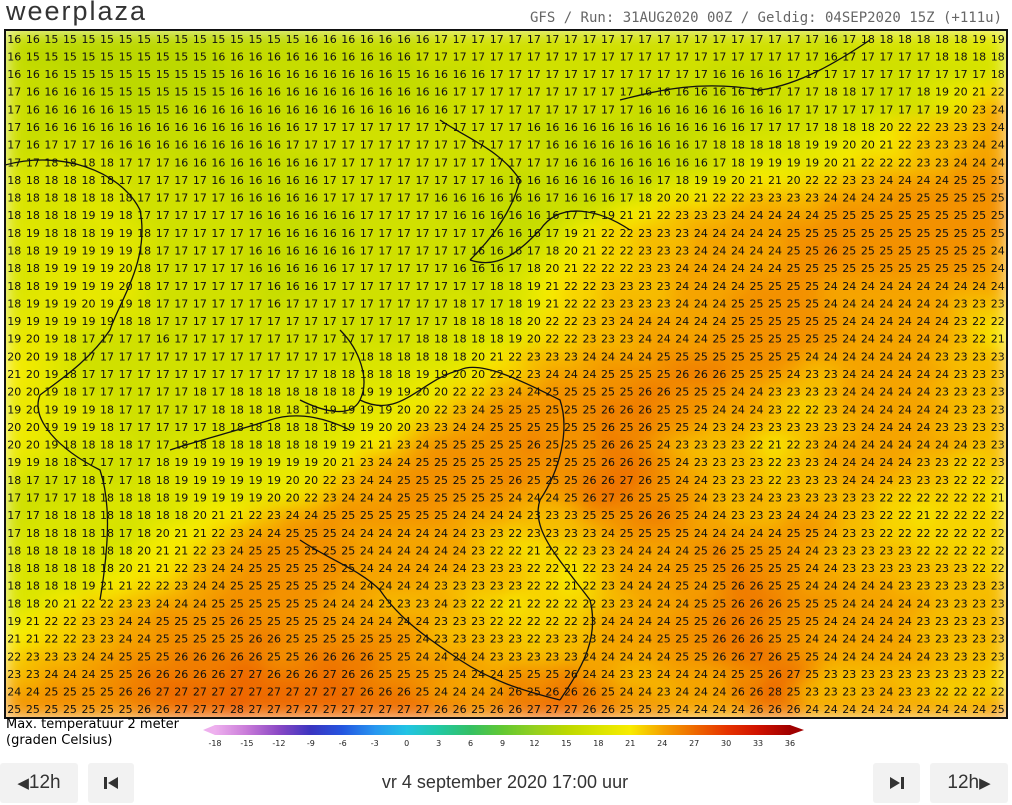  What do you see at coordinates (775, 656) in the screenshot?
I see `temperature-value: 26` at bounding box center [775, 656].